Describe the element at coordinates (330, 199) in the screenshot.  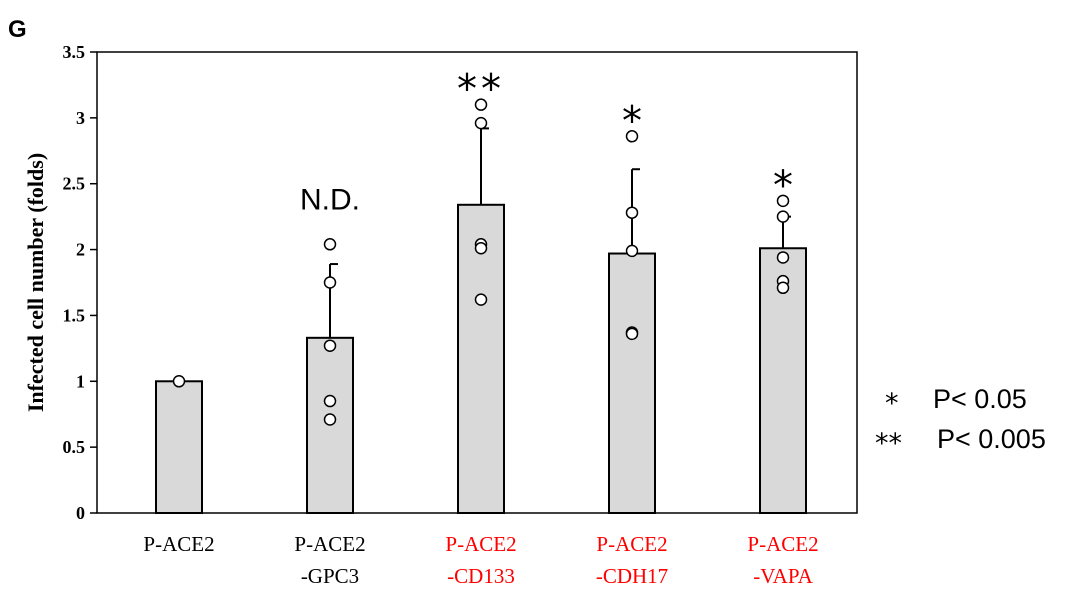
I see `significance-label: N.D.` at that location.